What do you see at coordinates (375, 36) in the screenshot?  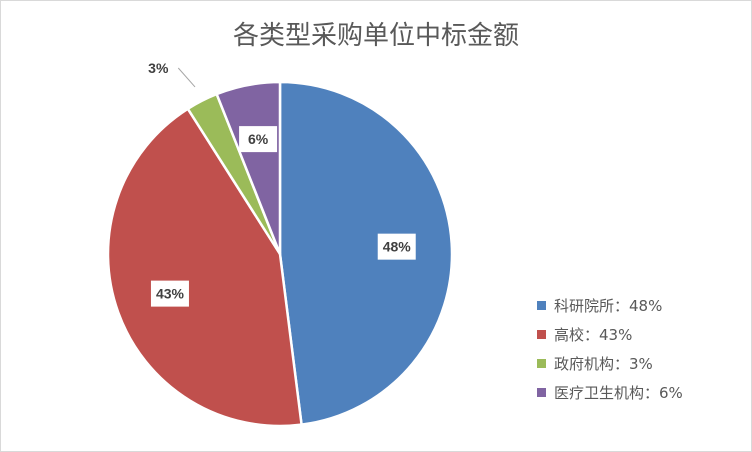 I see `chart-title: 各类型采购单位中标金额` at bounding box center [375, 36].